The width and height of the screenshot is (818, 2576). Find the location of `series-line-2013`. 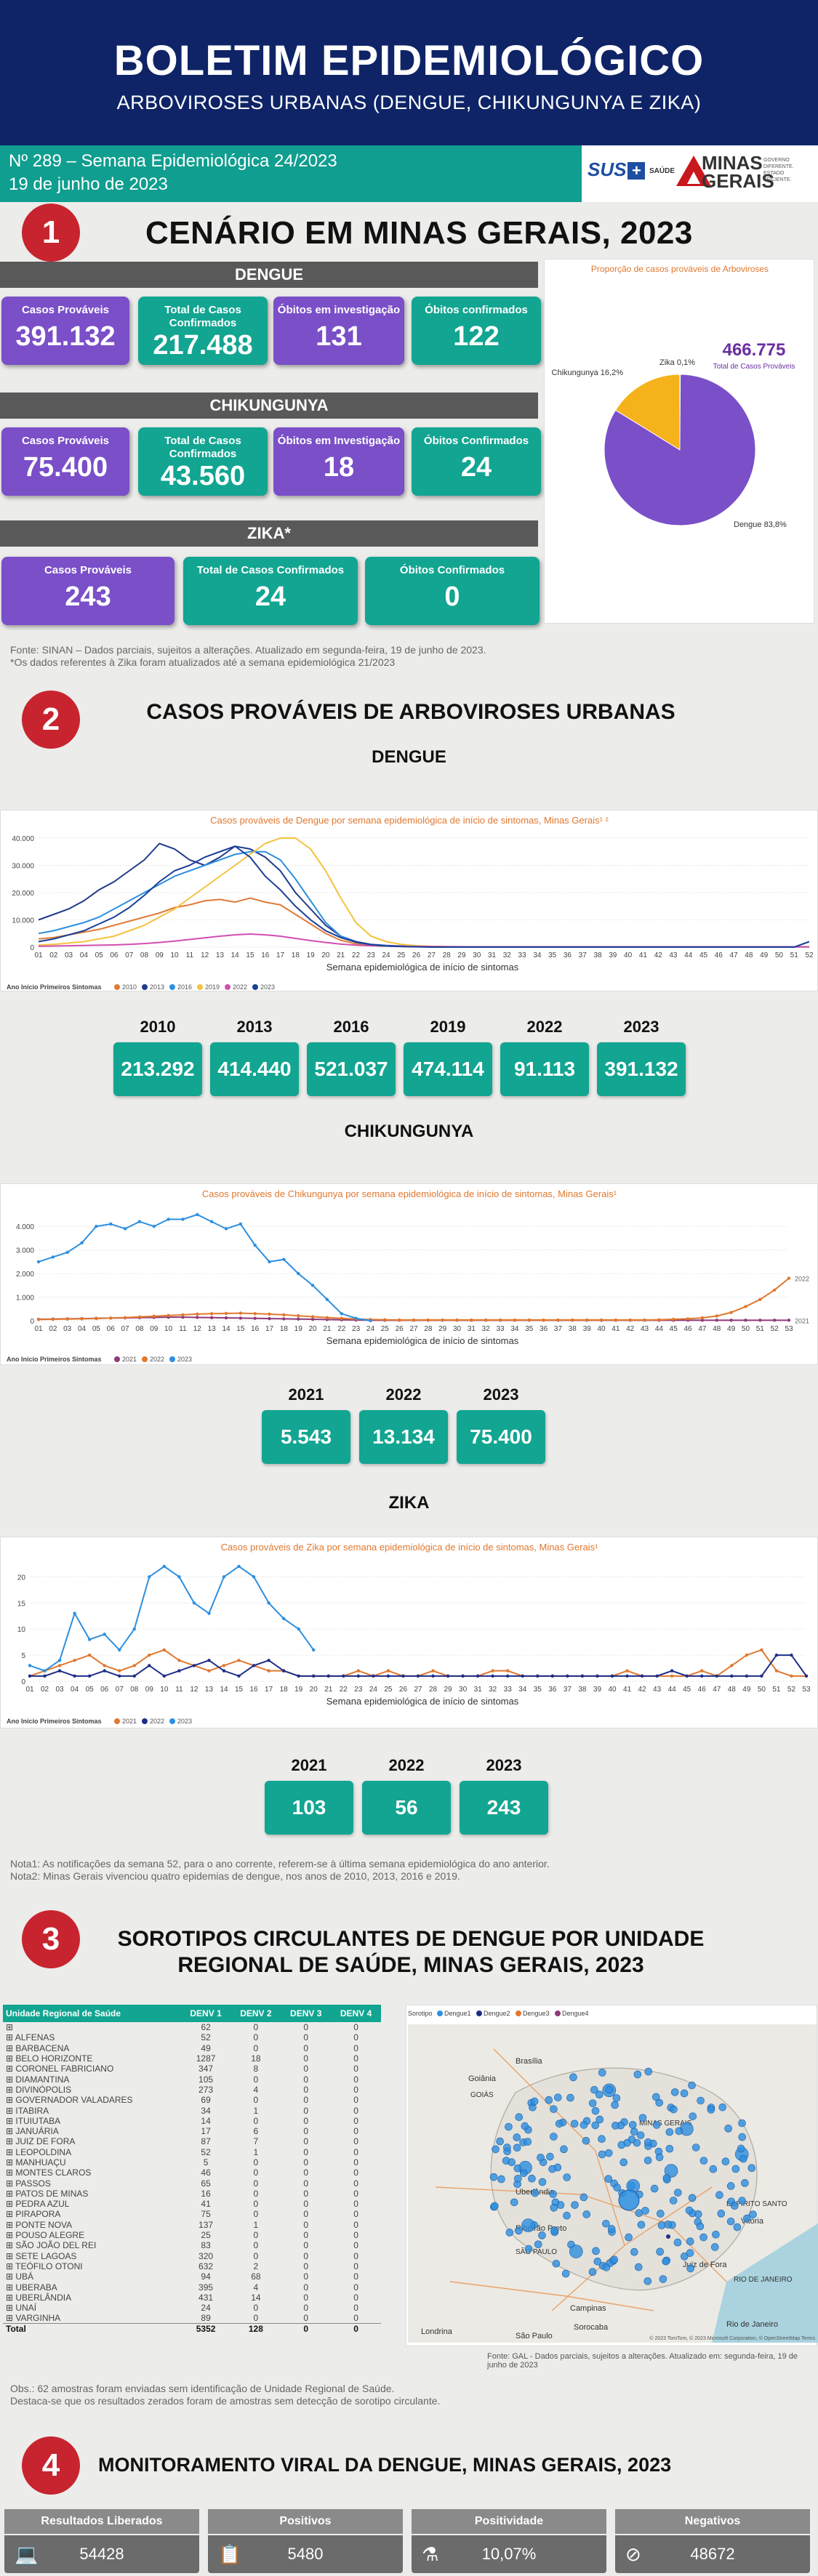

series-line-2013 is located at coordinates (423, 895).